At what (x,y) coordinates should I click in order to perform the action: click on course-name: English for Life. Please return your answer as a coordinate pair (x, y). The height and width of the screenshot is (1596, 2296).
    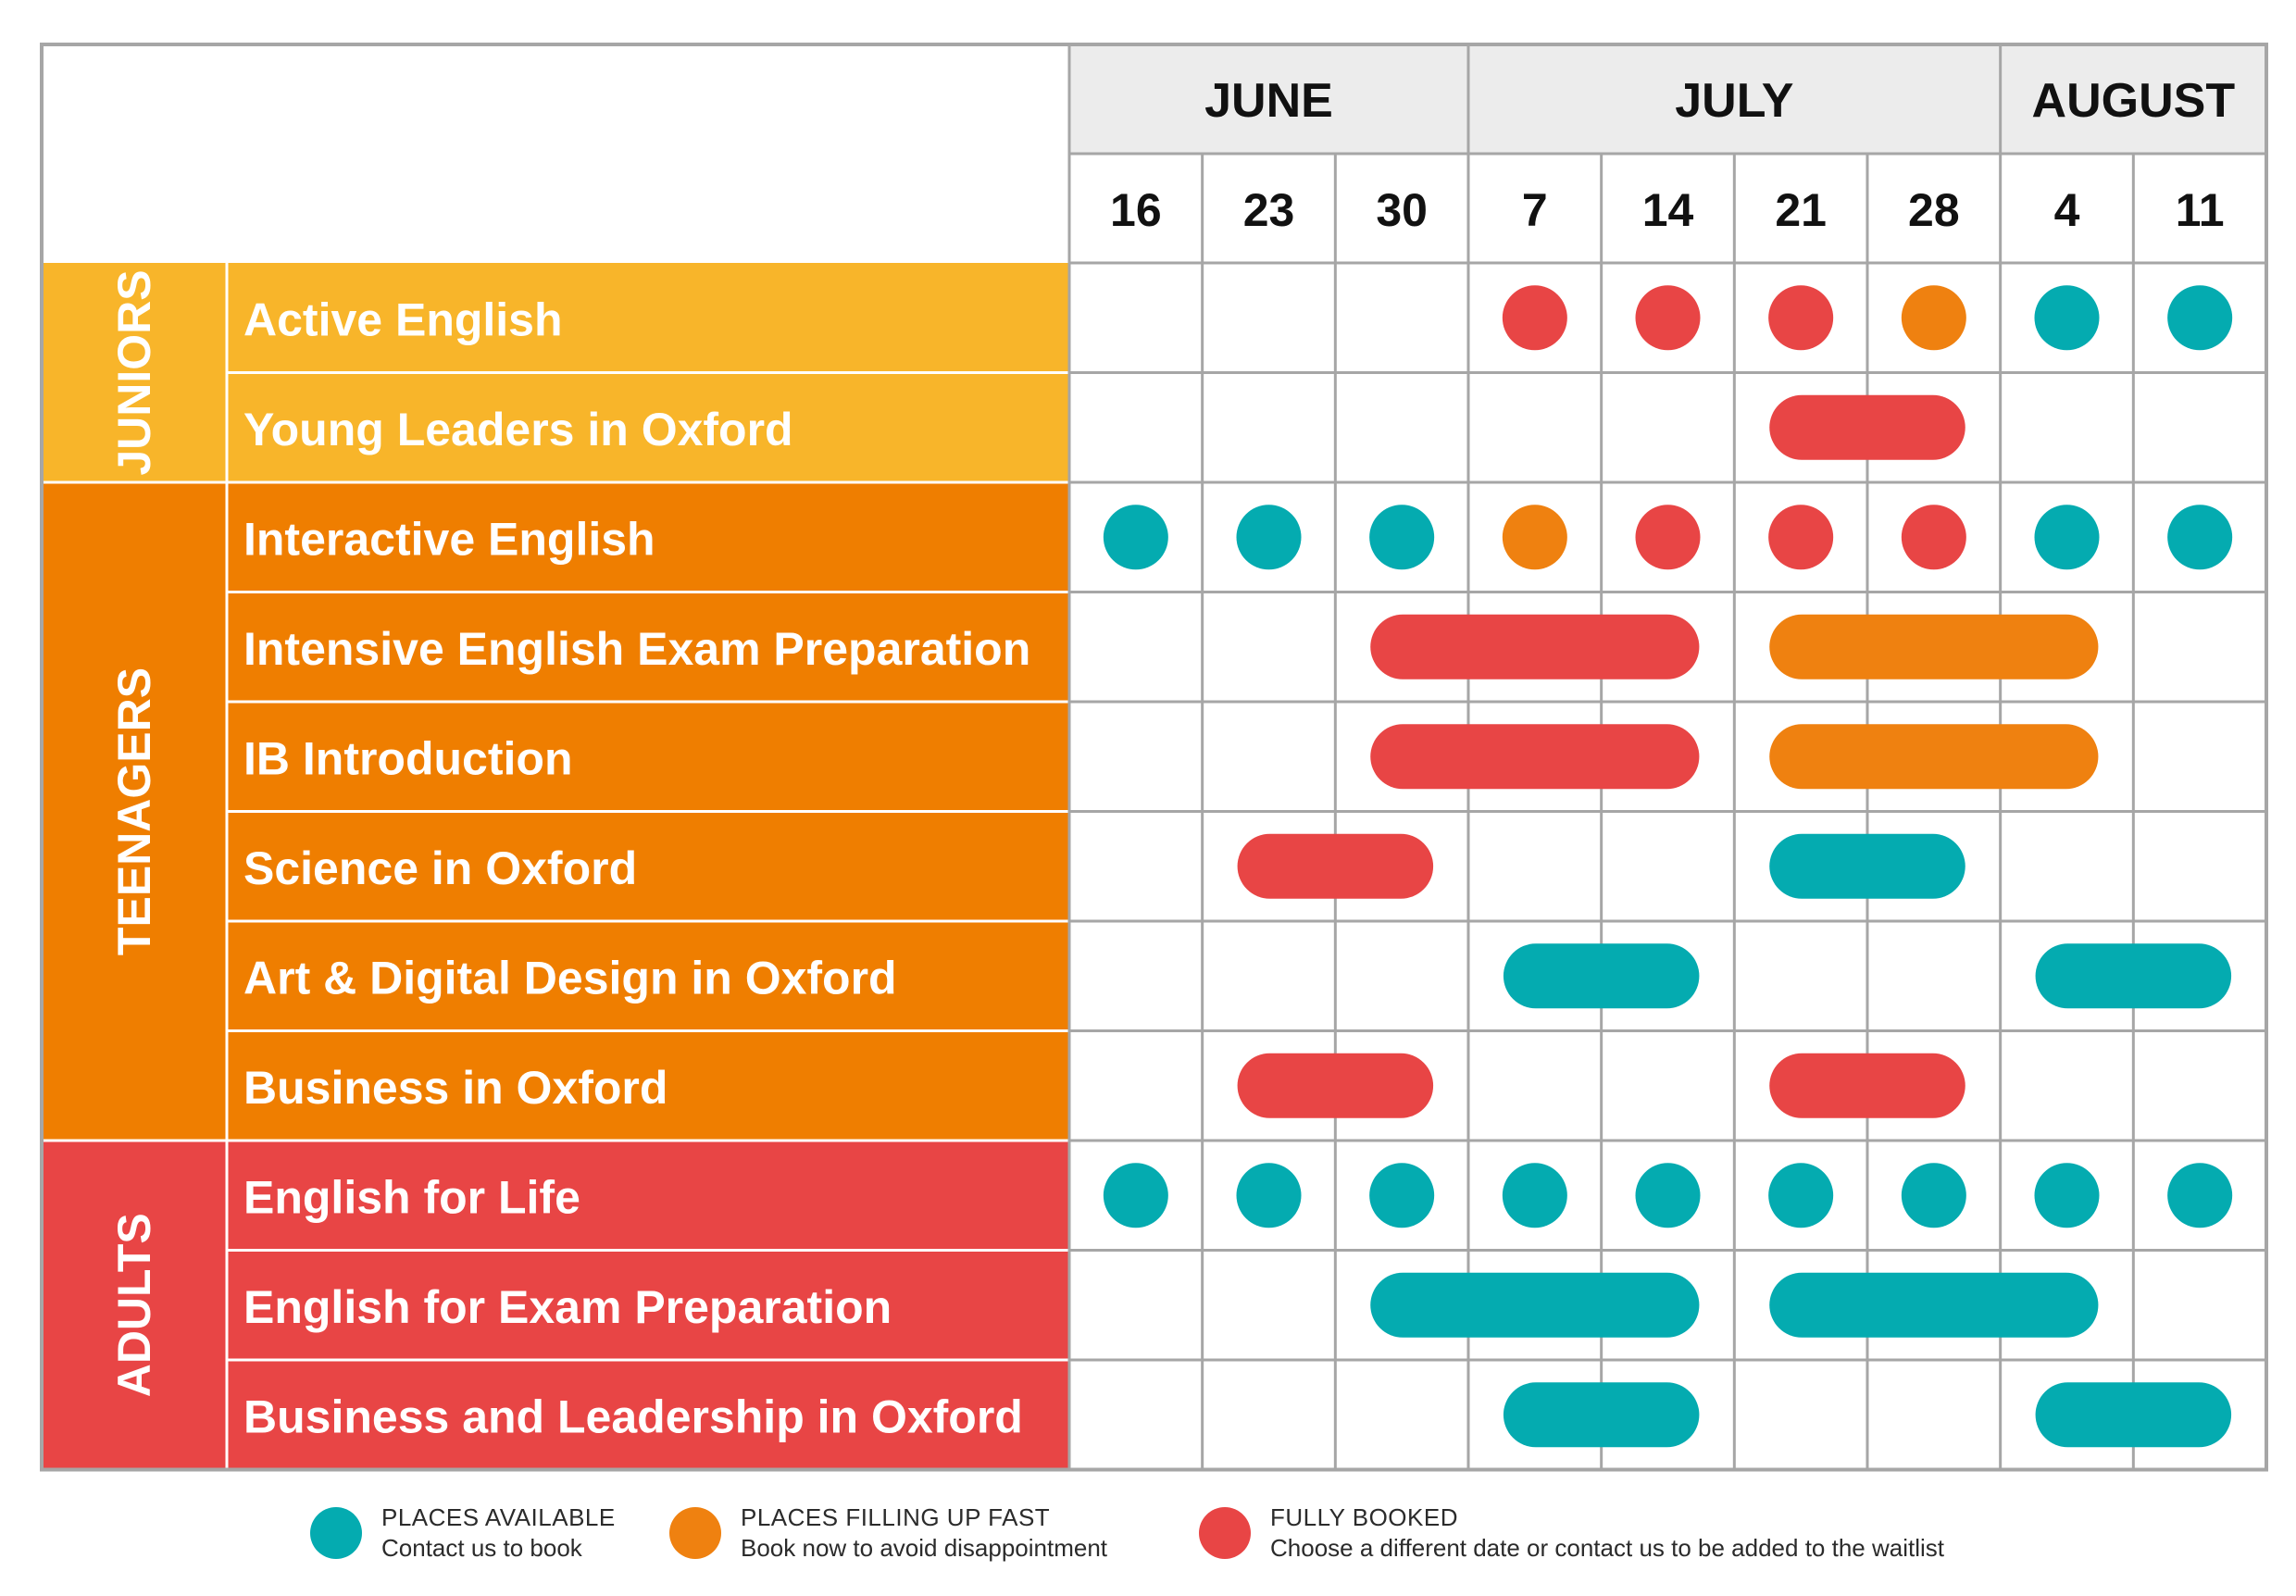
    Looking at the image, I should click on (411, 1197).